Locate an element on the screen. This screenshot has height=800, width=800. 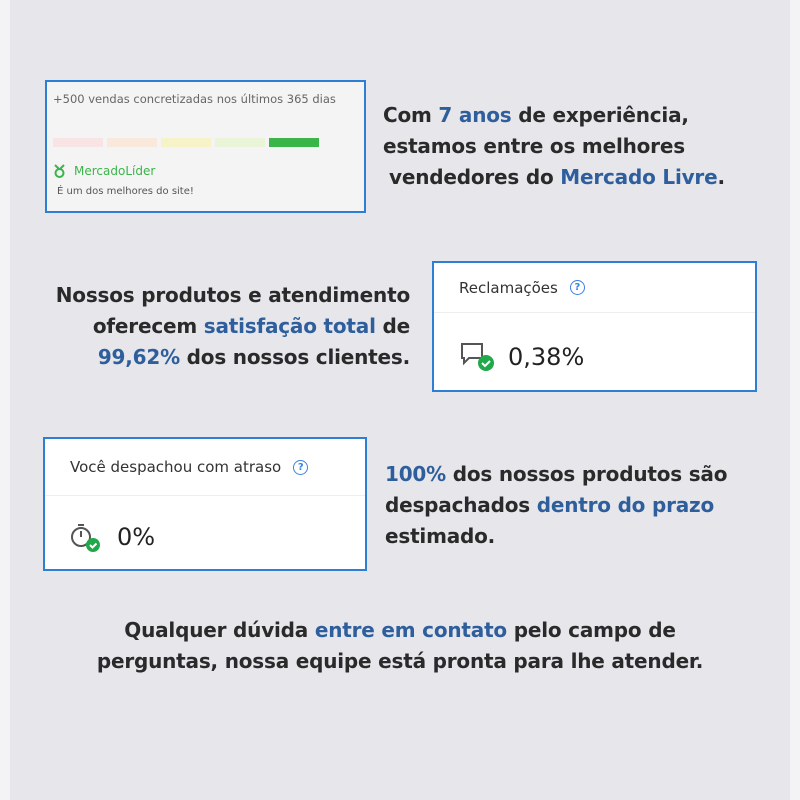
complaints-header: Reclamações ? is located at coordinates (594, 288).